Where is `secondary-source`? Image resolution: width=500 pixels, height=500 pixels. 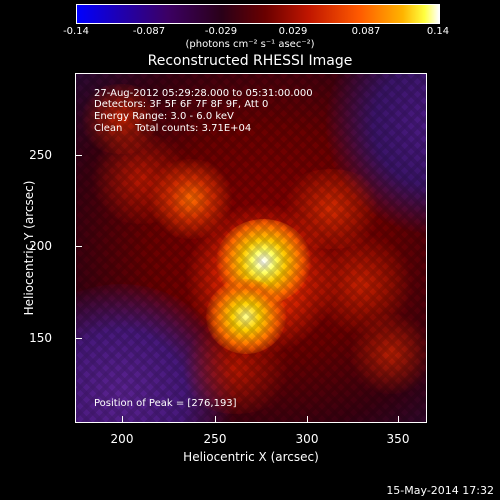 secondary-source is located at coordinates (246, 316).